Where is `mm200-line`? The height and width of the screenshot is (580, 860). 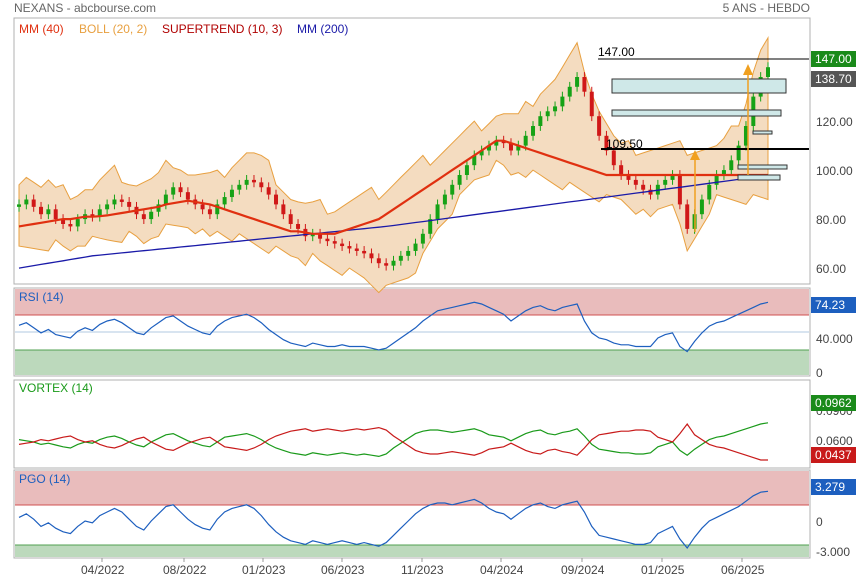
mm200-line is located at coordinates (393, 221).